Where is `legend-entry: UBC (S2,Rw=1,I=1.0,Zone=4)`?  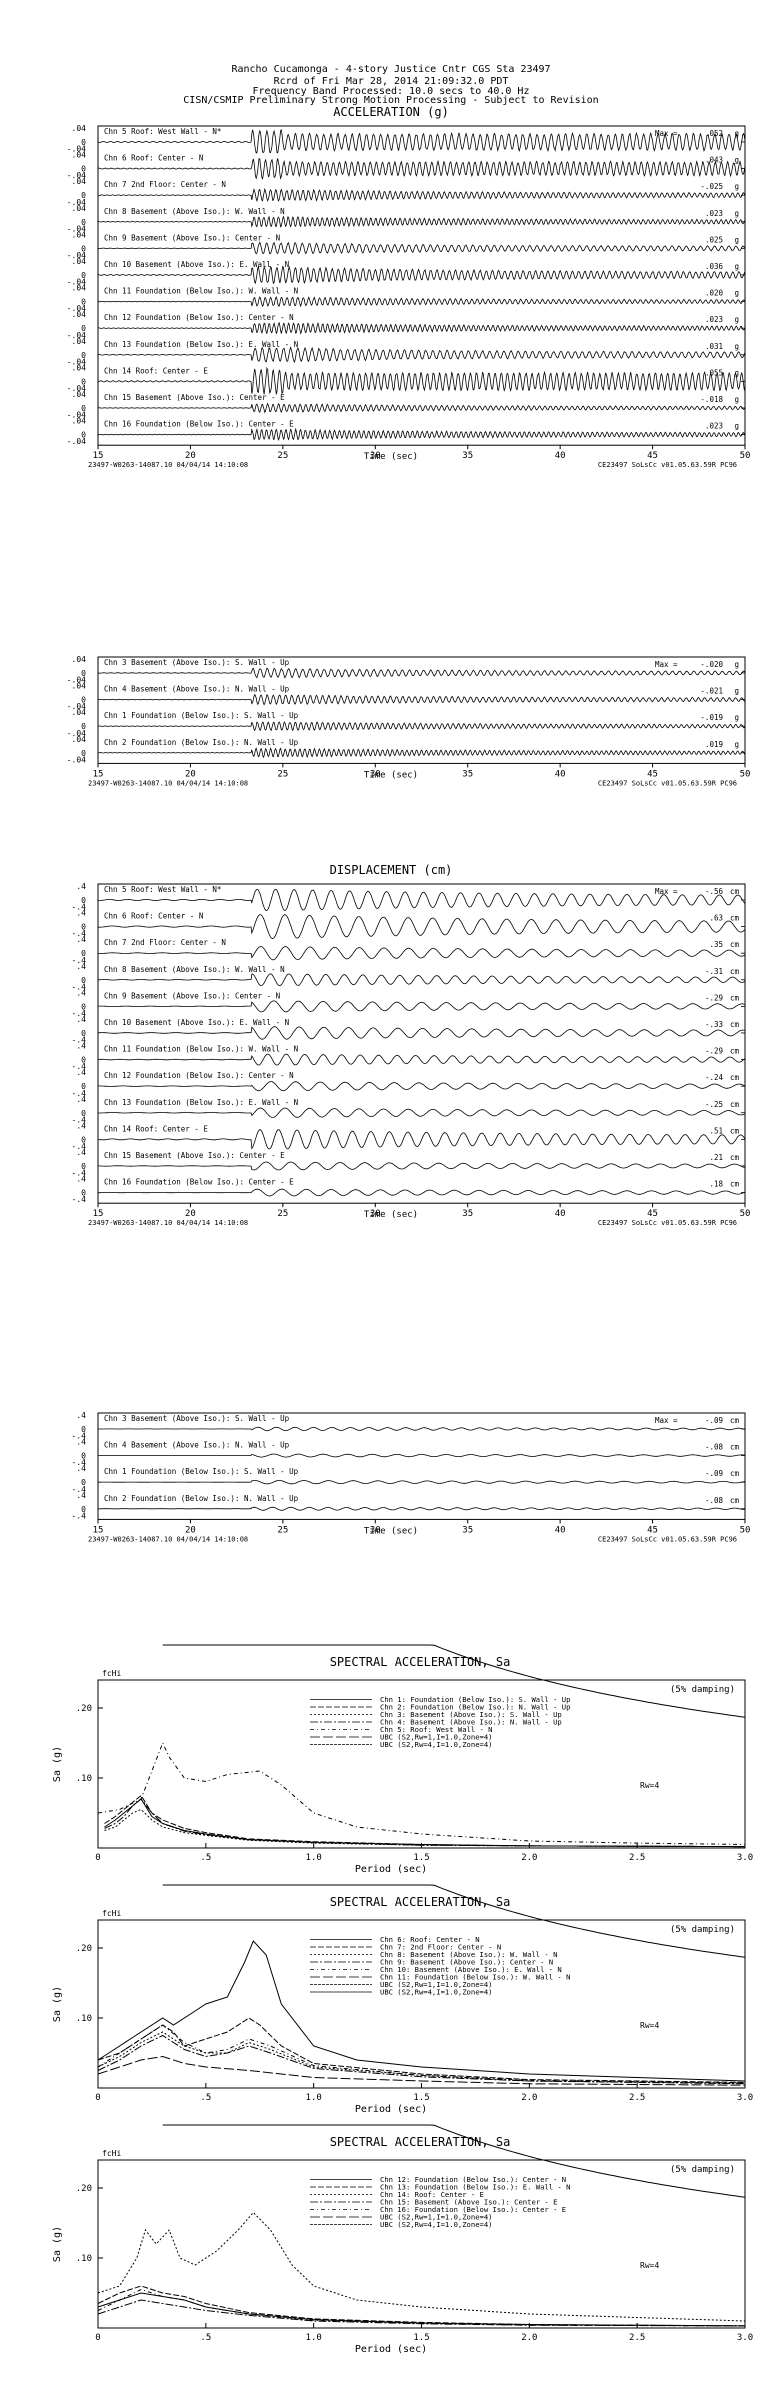
legend-entry: UBC (S2,Rw=1,I=1.0,Zone=4) is located at coordinates (436, 1984).